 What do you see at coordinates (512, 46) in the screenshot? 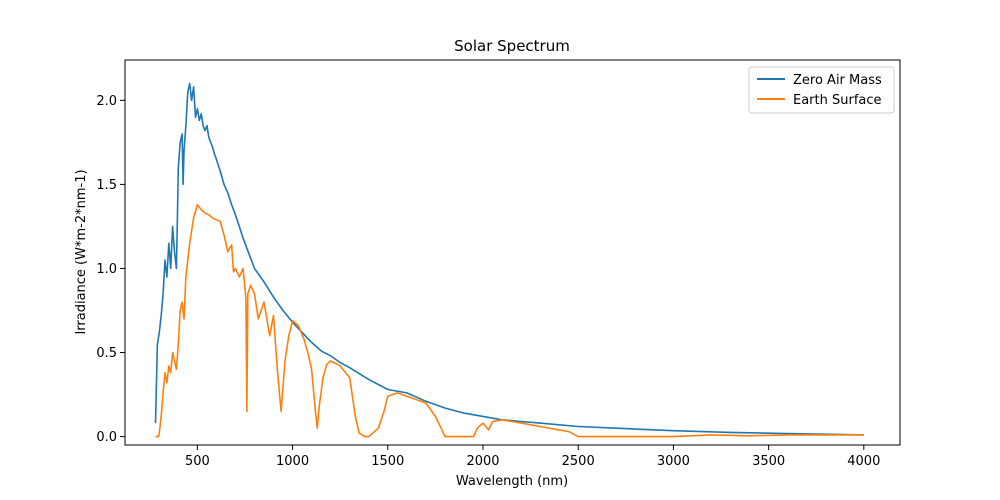
I see `chart-title: Solar Spectrum` at bounding box center [512, 46].